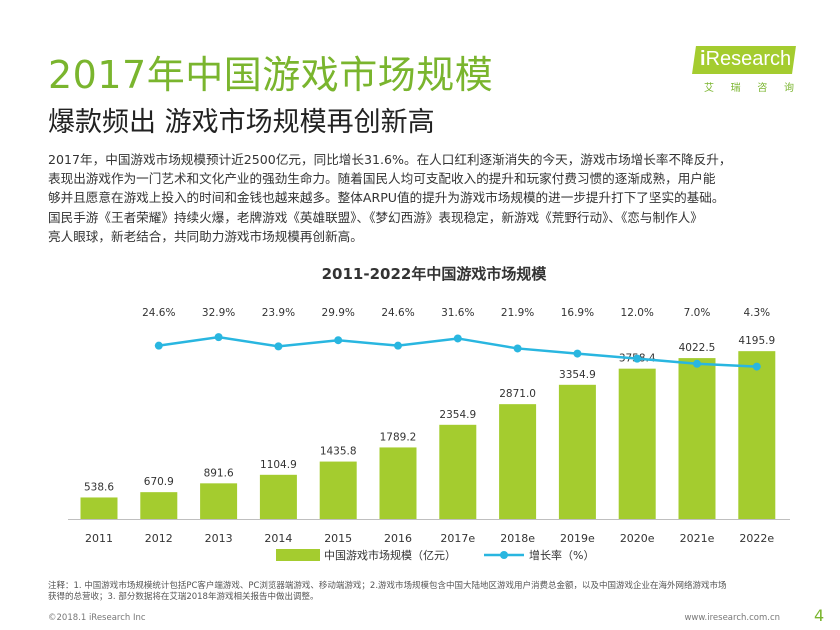 This screenshot has width=840, height=630. I want to click on growth-point-2021e, so click(697, 363).